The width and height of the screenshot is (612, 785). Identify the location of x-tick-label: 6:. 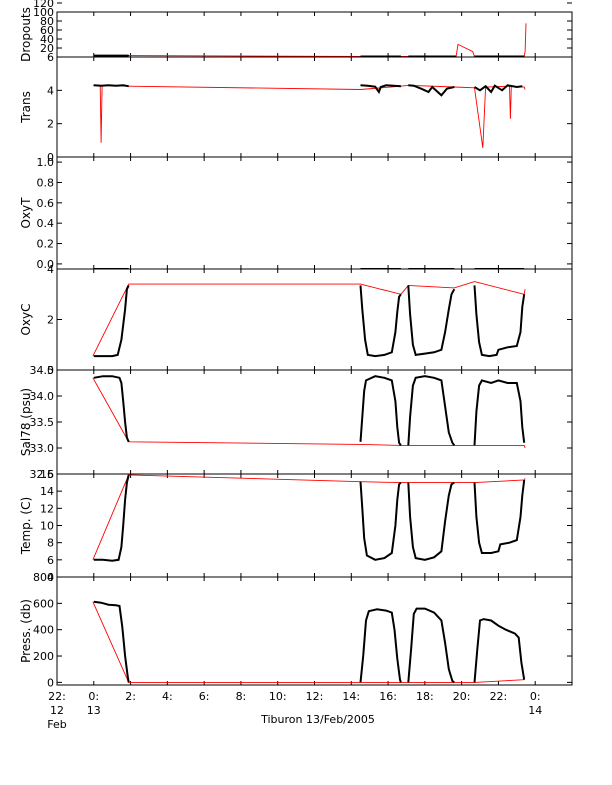
(204, 696).